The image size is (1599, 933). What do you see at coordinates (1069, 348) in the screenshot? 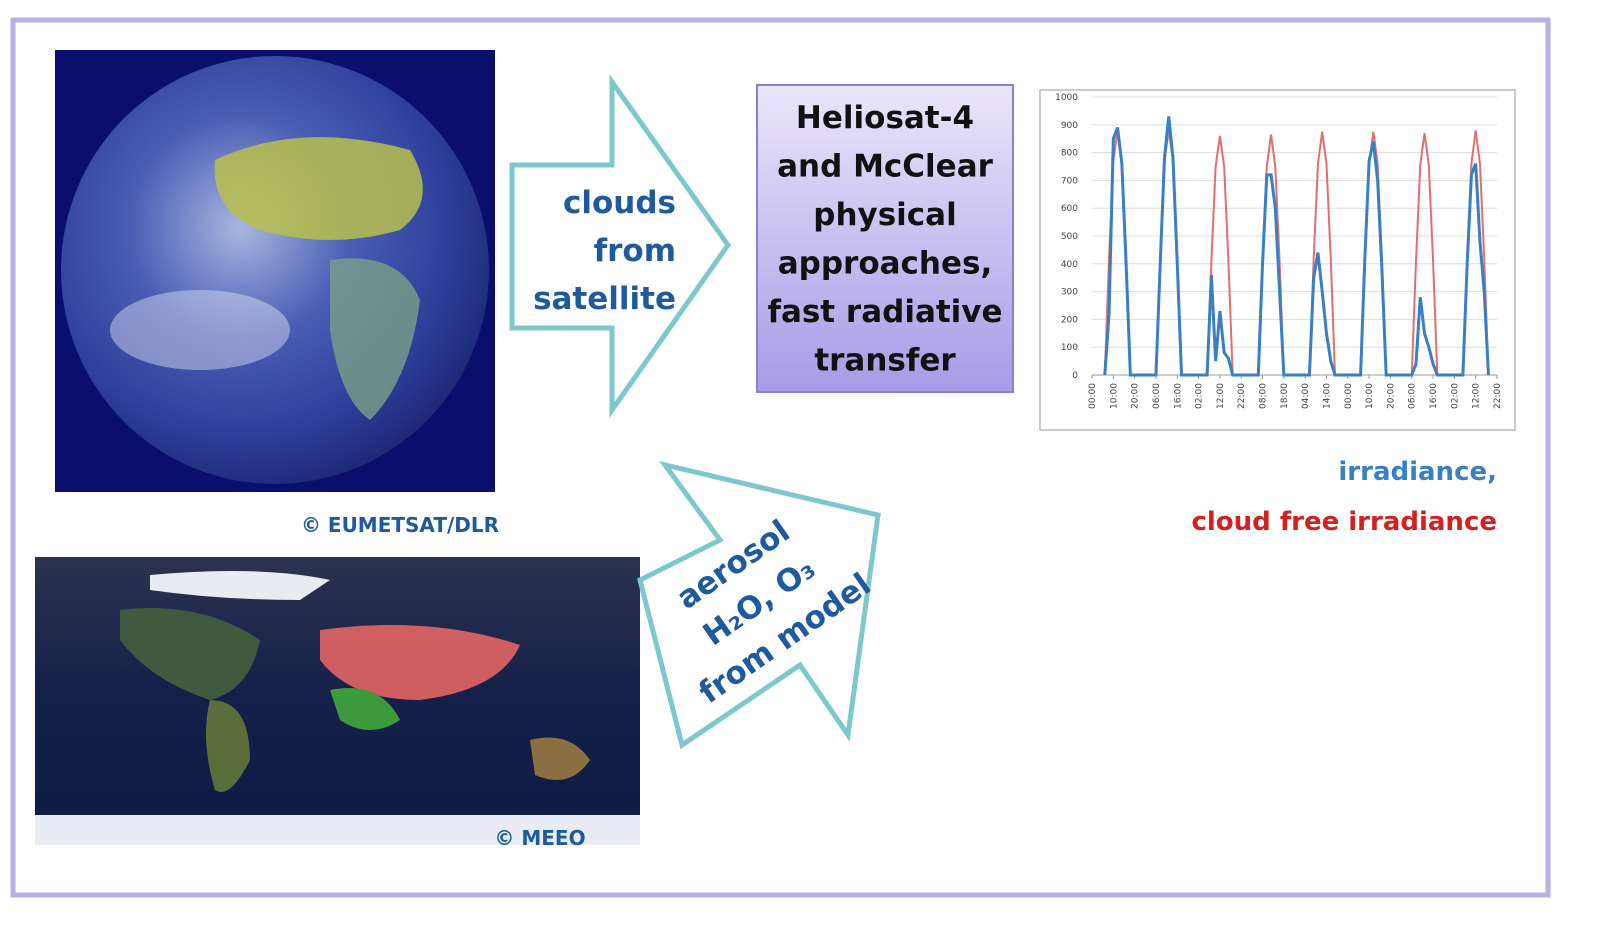
I see `y-tick-label: 100` at bounding box center [1069, 348].